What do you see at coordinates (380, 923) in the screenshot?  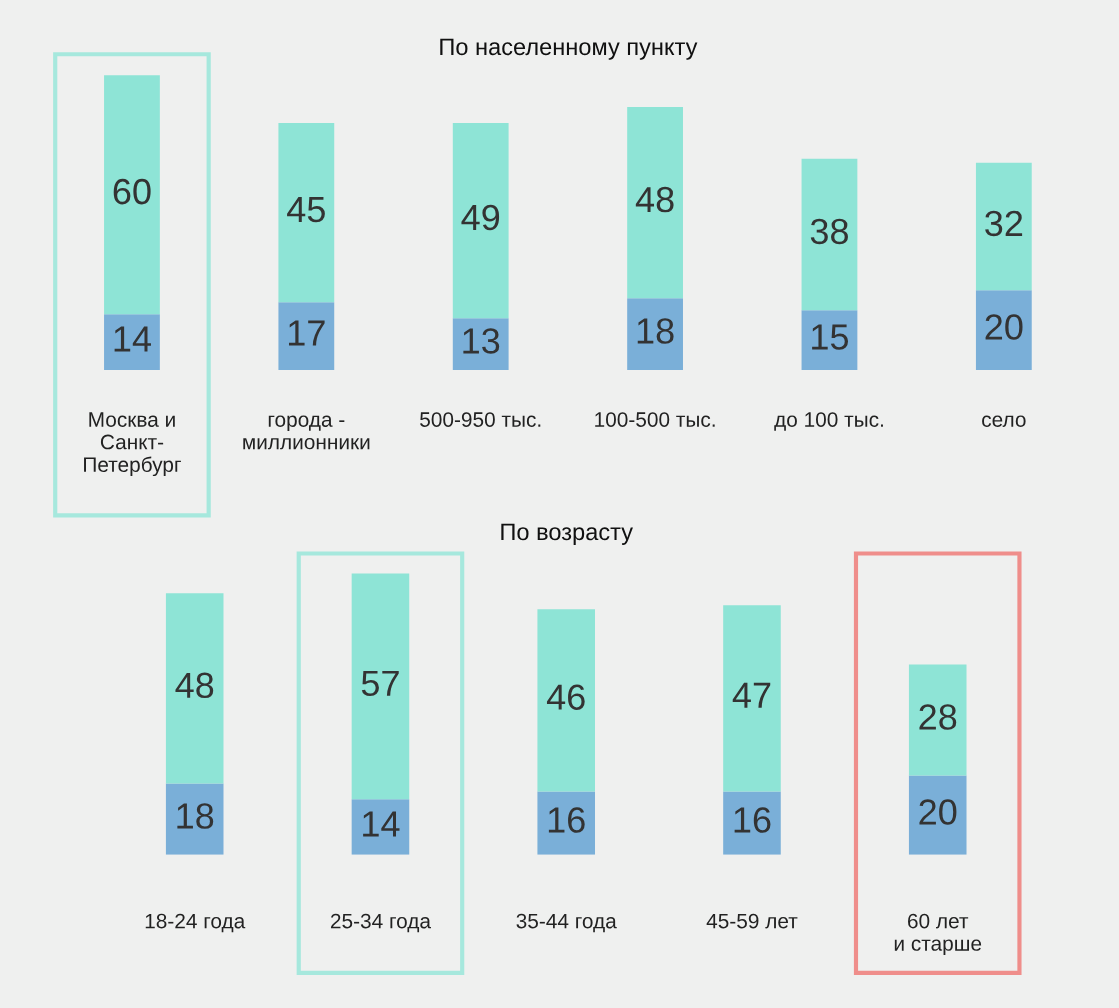 I see `x-tick-label: 25-34 года` at bounding box center [380, 923].